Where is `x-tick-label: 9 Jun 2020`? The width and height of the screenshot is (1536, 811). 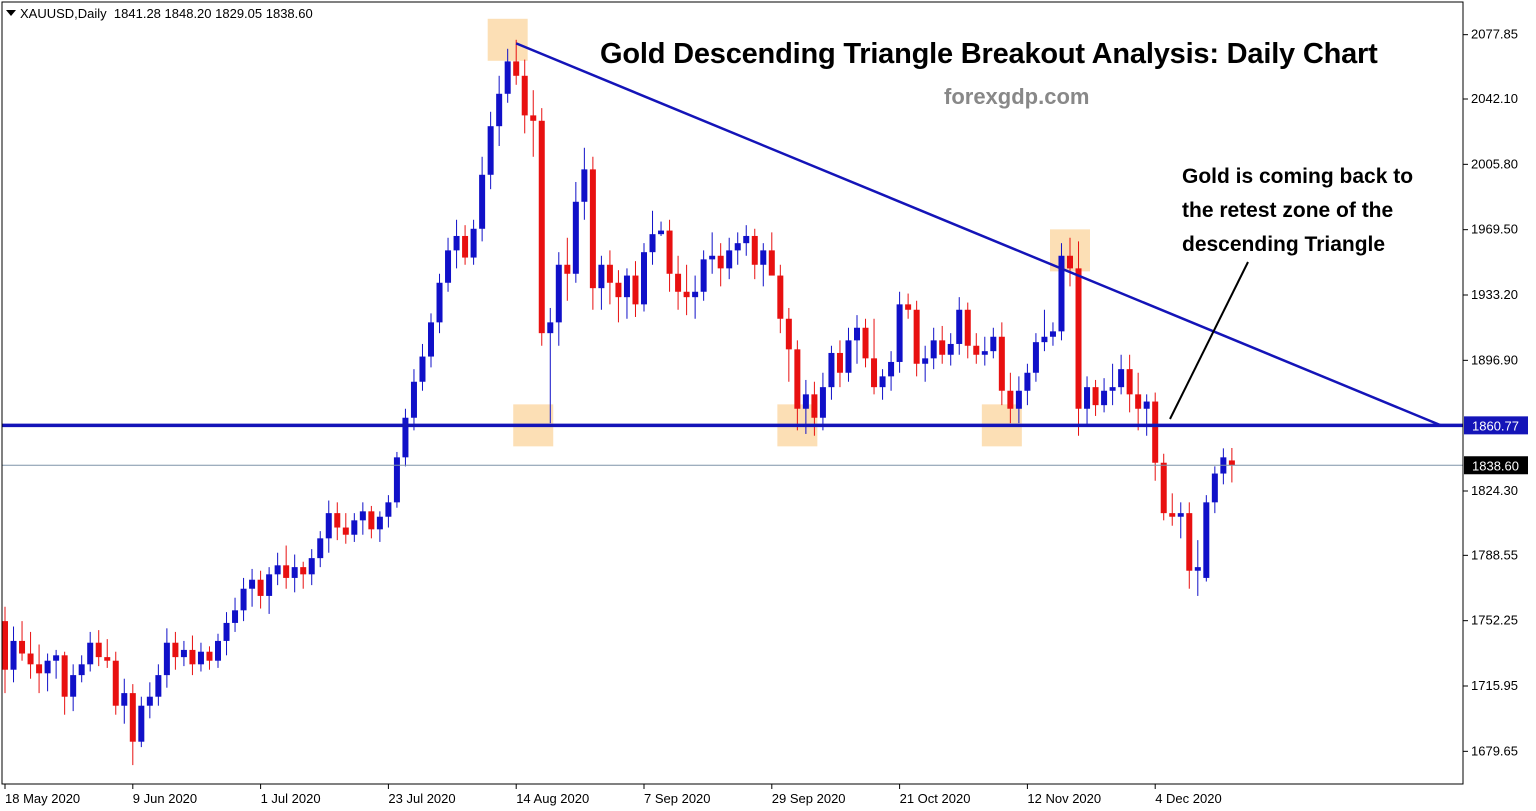 x-tick-label: 9 Jun 2020 is located at coordinates (165, 798).